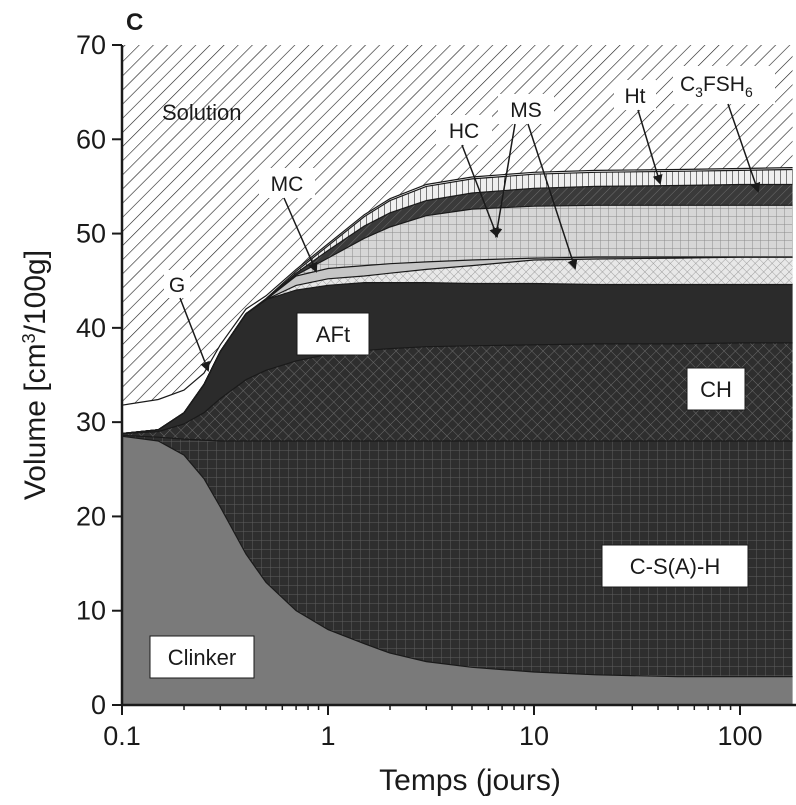  Describe the element at coordinates (433, 728) in the screenshot. I see `x-ticks: 0.1 1 10 100` at that location.